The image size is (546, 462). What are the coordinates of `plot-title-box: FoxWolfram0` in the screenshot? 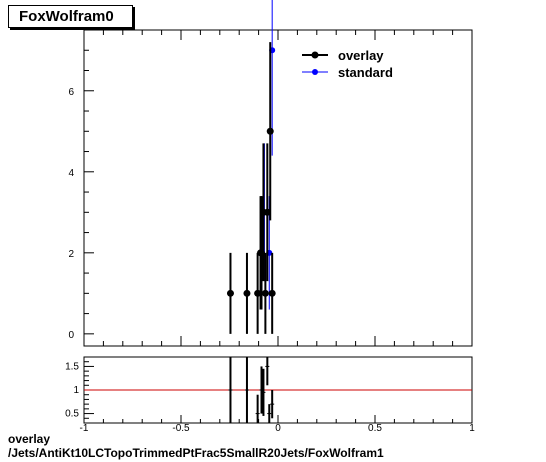 It's located at (70, 16).